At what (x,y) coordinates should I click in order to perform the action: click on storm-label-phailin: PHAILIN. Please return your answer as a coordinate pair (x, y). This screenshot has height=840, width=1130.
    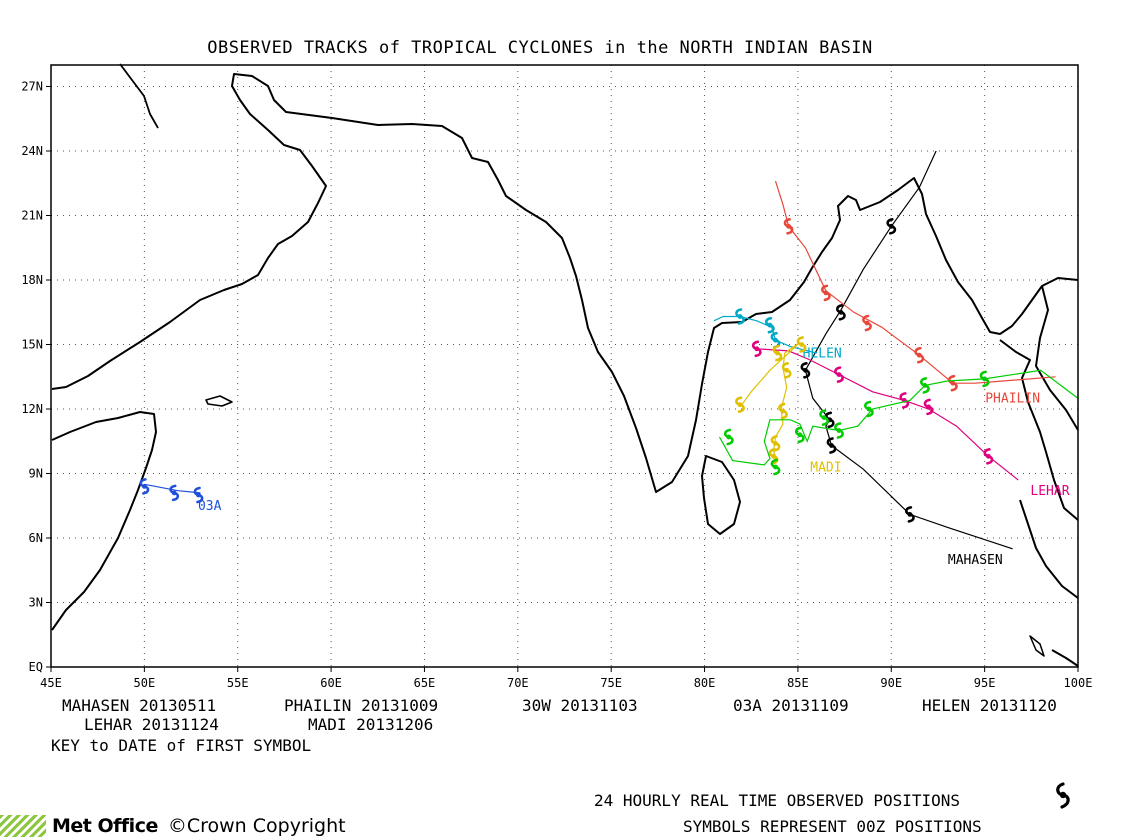
    Looking at the image, I should click on (1012, 399).